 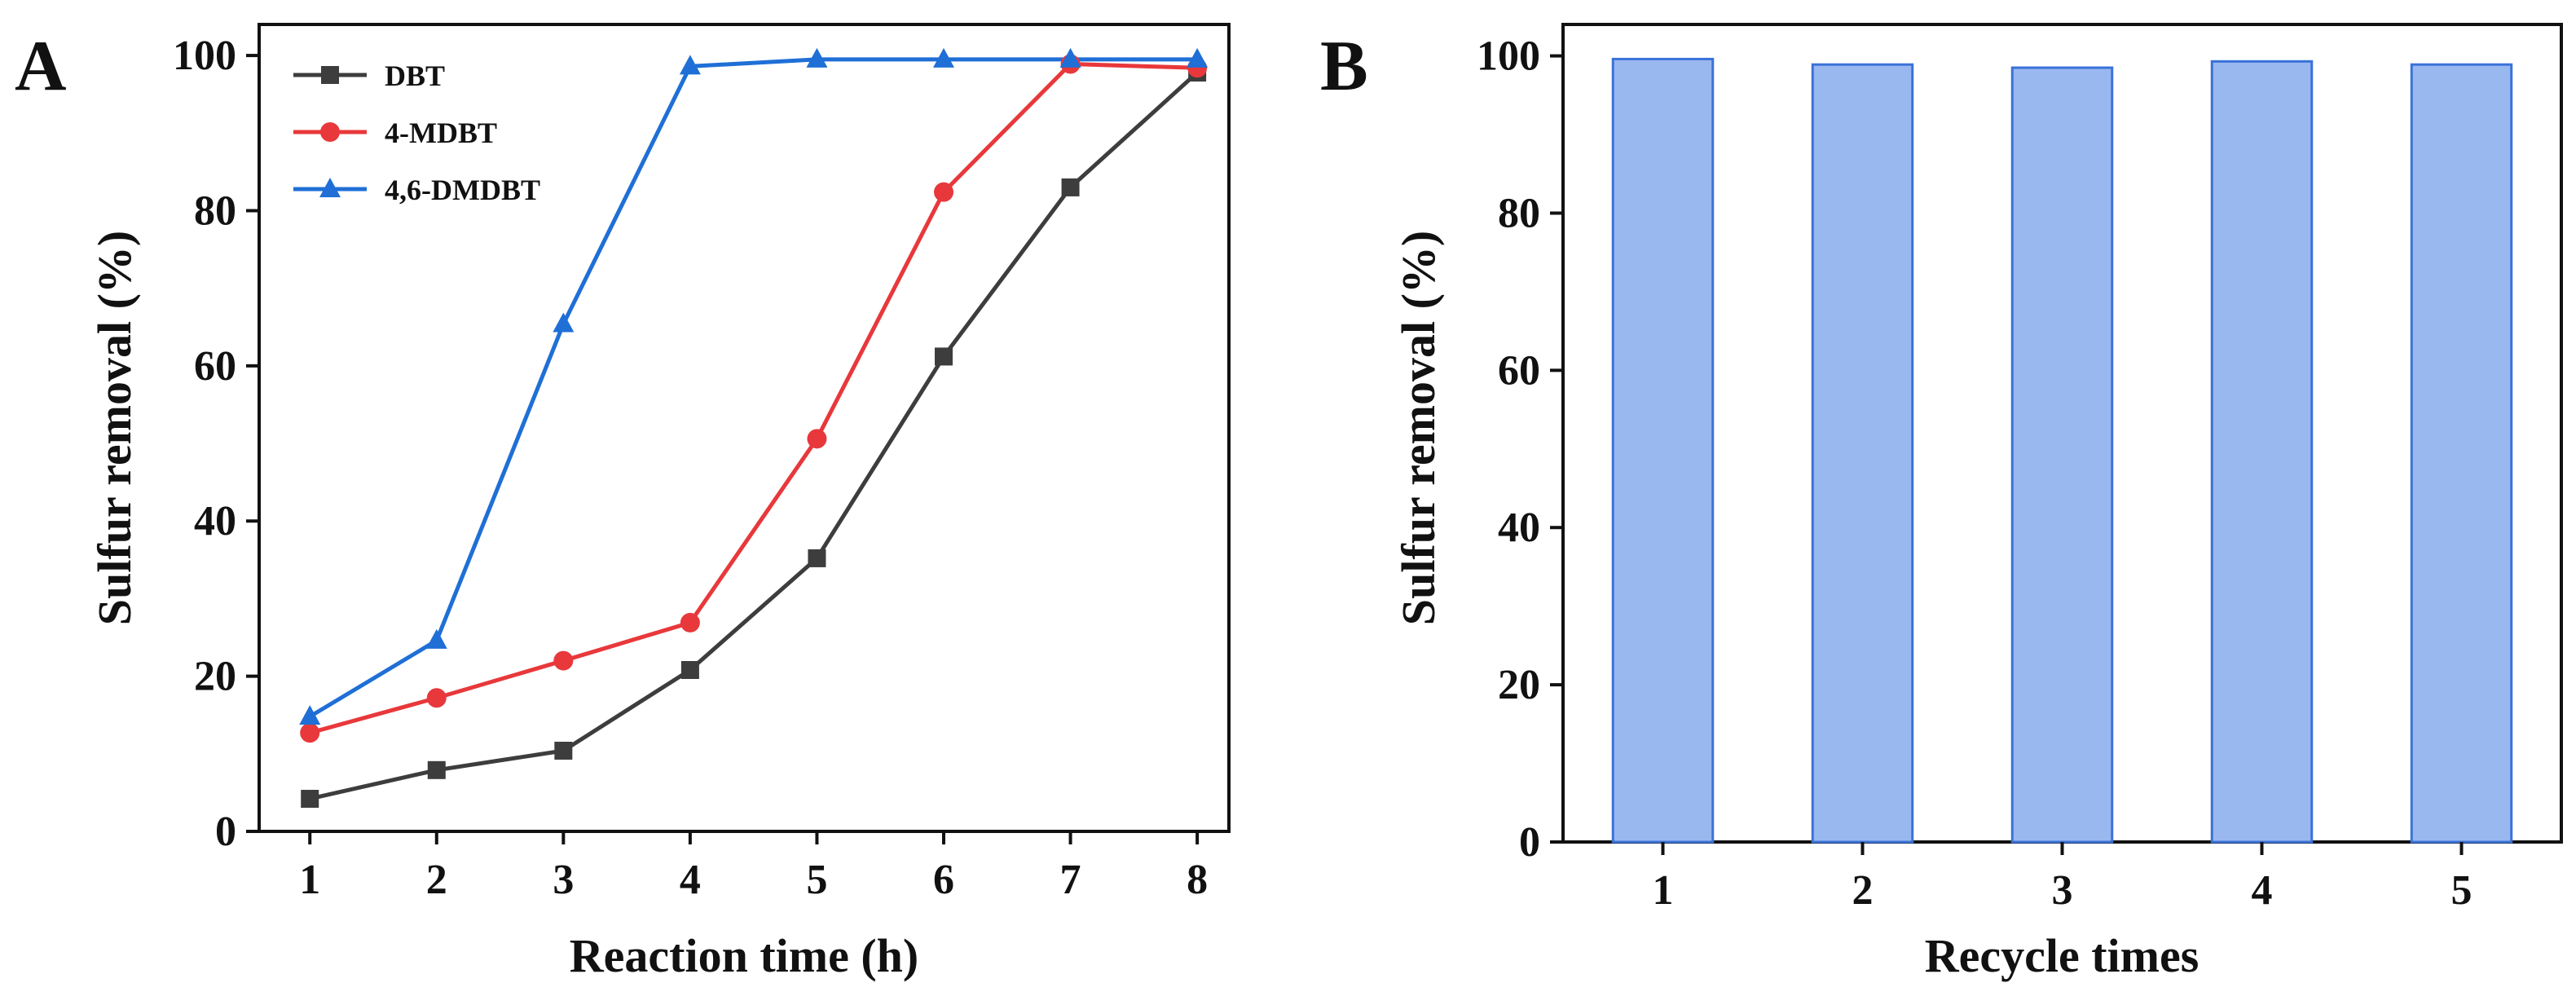 I want to click on panel-b-x-tick-label: 1, so click(x=1664, y=890).